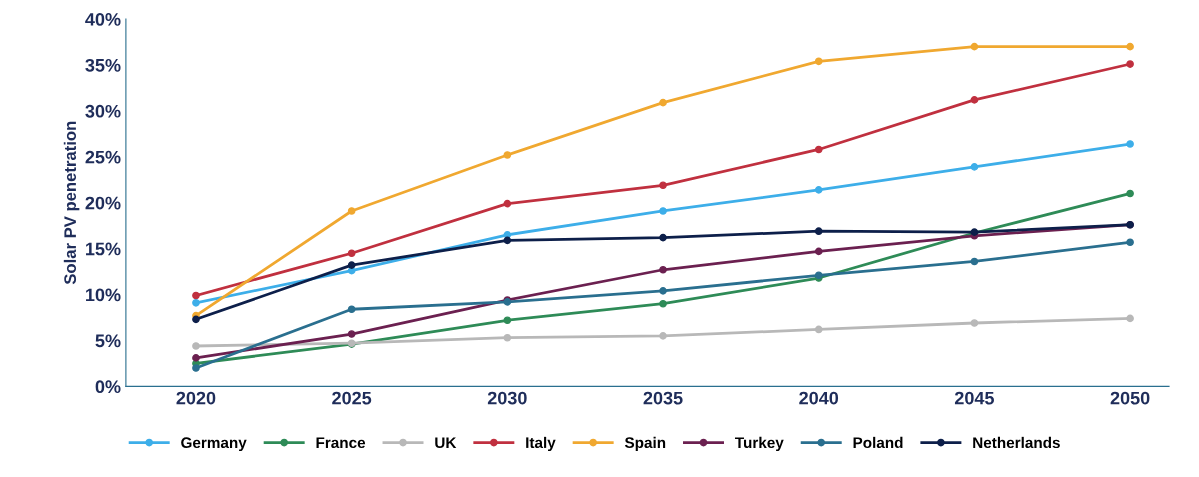 This screenshot has height=477, width=1199. Describe the element at coordinates (103, 249) in the screenshot. I see `y-tick-label: 15%` at that location.